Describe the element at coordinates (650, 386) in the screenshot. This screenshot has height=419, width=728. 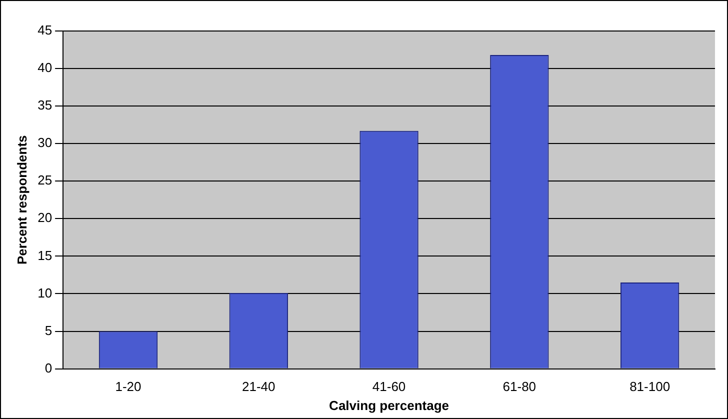
I see `x-tick-label: 81-100` at that location.